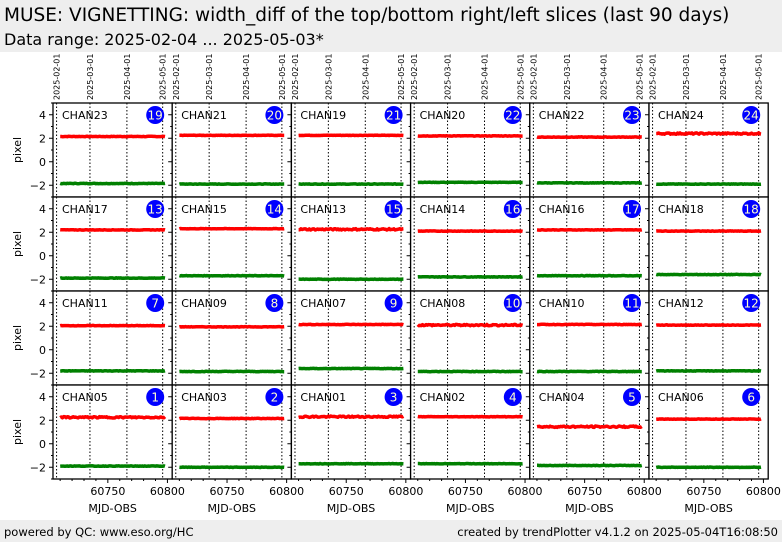 The height and width of the screenshot is (542, 782). Describe the element at coordinates (443, 303) in the screenshot. I see `channel-label: CHAN08` at that location.